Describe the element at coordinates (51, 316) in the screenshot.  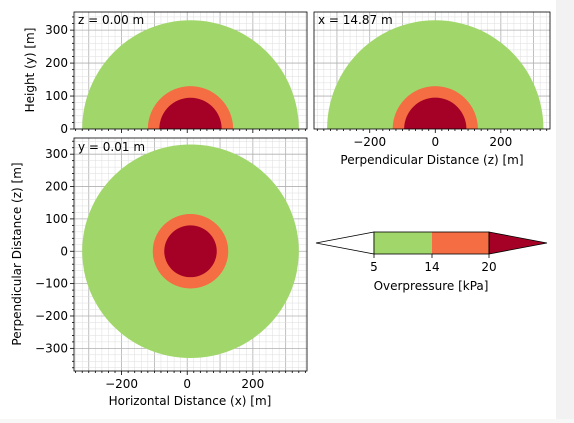
I see `y-tick-label: −200` at that location.